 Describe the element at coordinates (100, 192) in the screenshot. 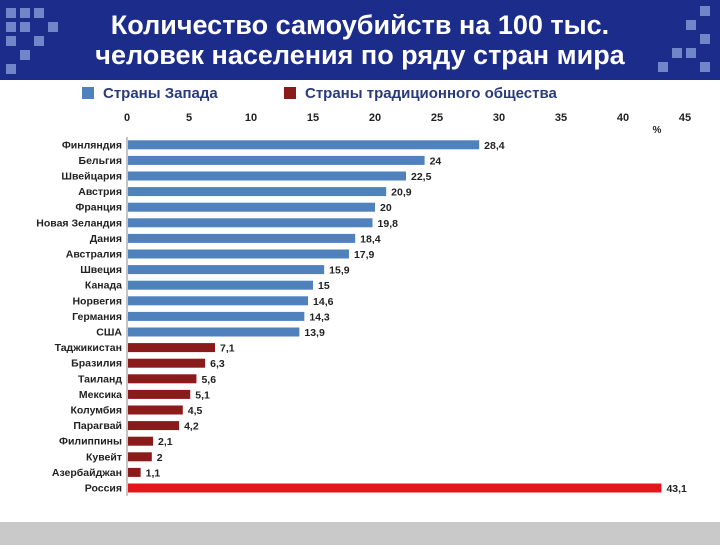

I see `category-label: Австрия` at that location.